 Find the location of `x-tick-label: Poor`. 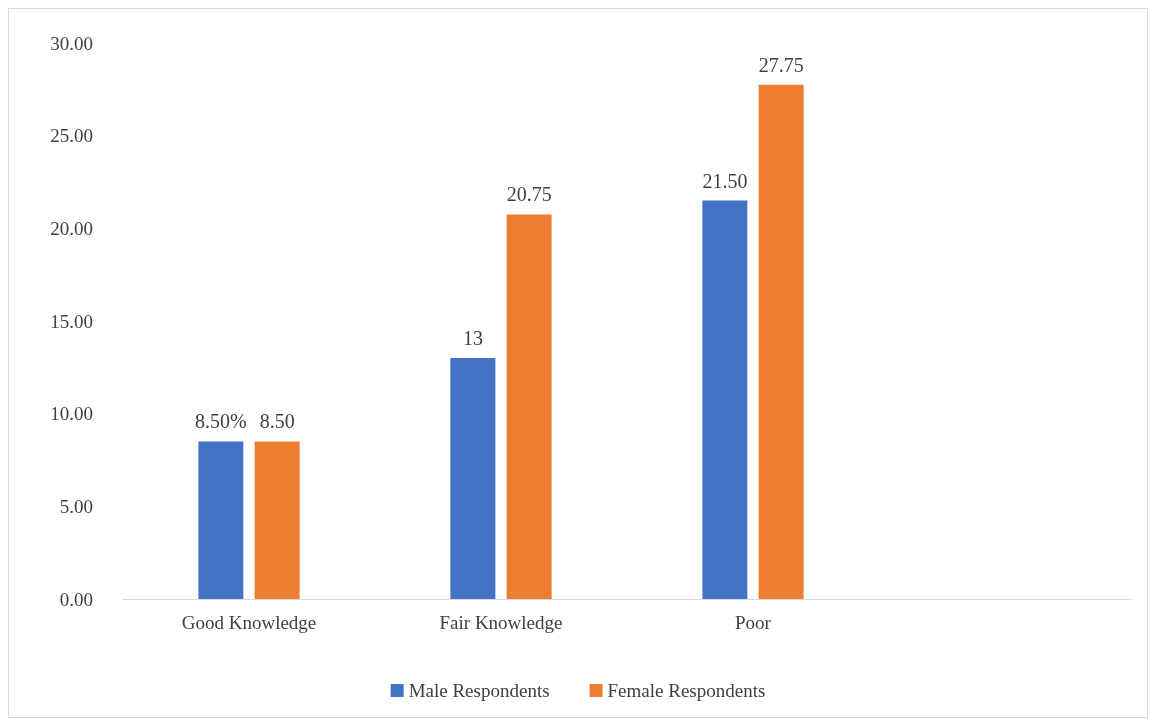

x-tick-label: Poor is located at coordinates (753, 622).